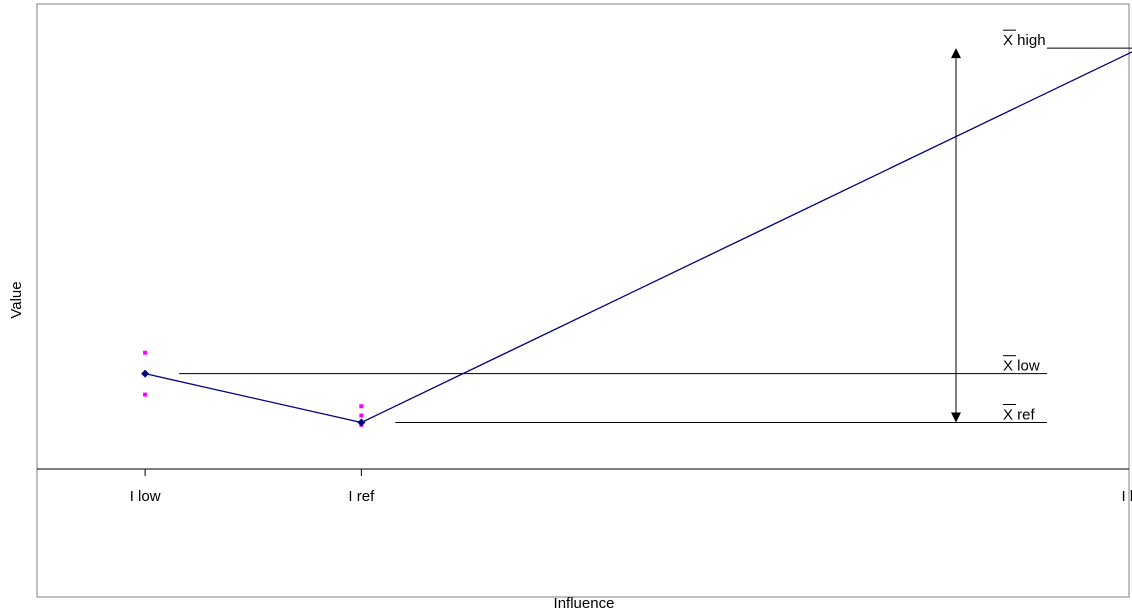 The width and height of the screenshot is (1132, 613). What do you see at coordinates (956, 417) in the screenshot?
I see `difference-arrow-head-bottom` at bounding box center [956, 417].